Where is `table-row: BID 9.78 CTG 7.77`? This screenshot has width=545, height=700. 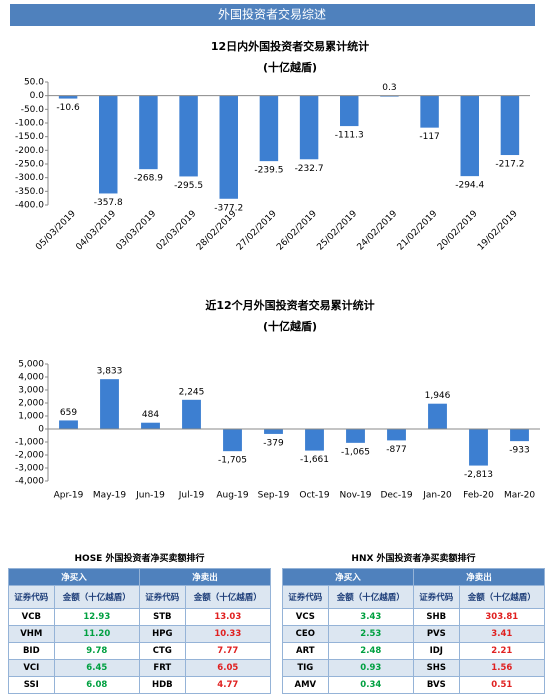 table-row: BID 9.78 CTG 7.77 is located at coordinates (140, 651).